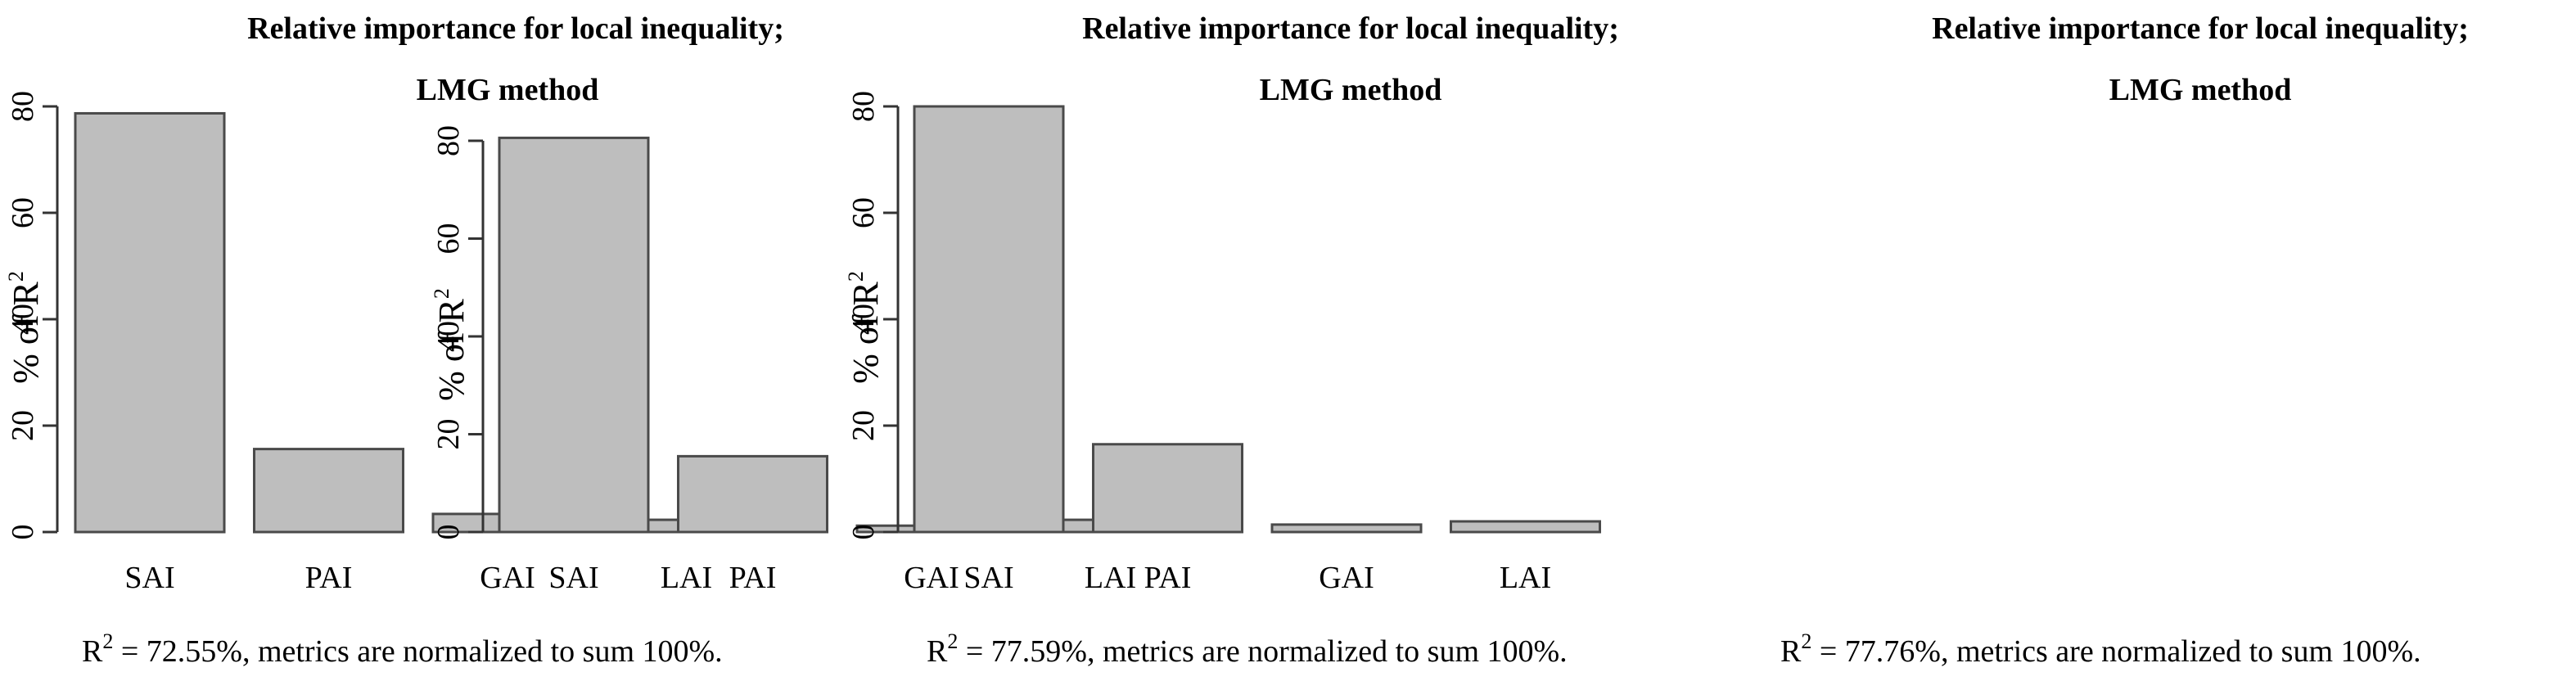 Image resolution: width=2576 pixels, height=690 pixels. What do you see at coordinates (1346, 529) in the screenshot?
I see `bar-gai` at bounding box center [1346, 529].